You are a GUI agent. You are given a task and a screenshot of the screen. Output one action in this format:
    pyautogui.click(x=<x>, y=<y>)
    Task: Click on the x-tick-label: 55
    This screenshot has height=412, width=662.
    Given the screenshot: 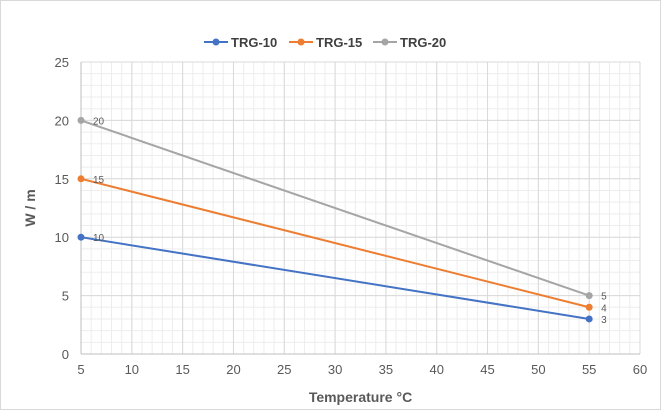 What is the action you would take?
    pyautogui.click(x=589, y=369)
    